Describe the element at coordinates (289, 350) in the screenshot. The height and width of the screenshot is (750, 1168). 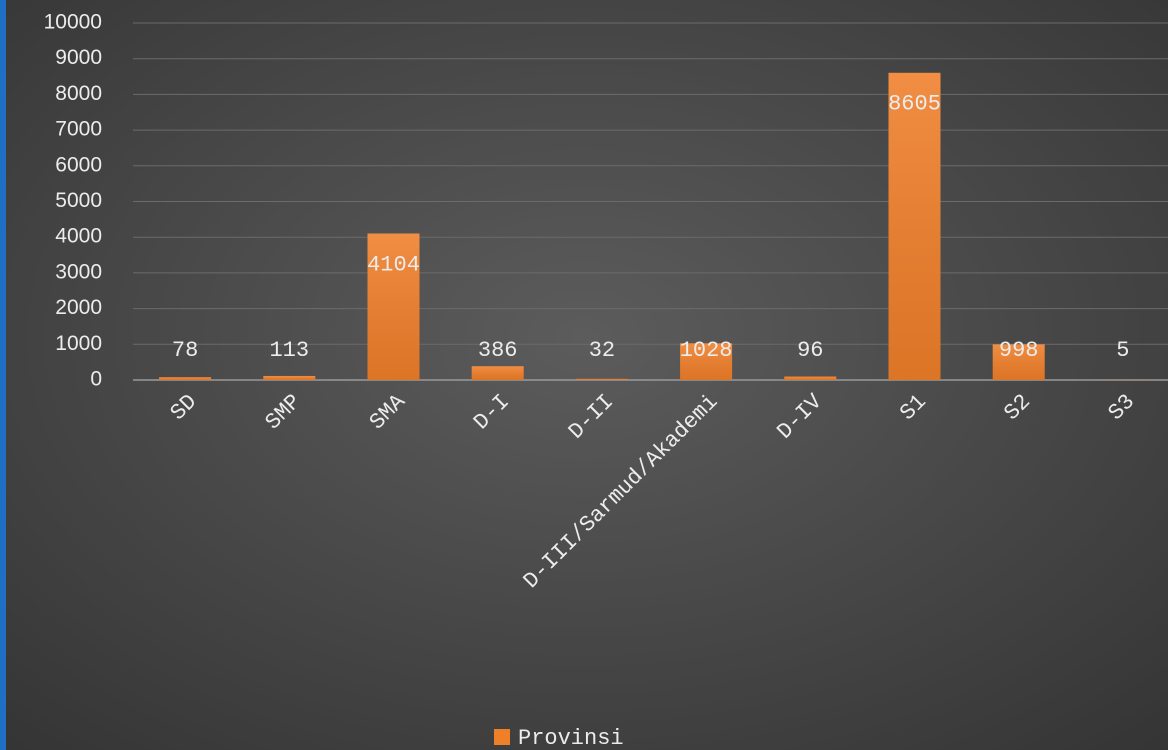
I see `data-label: 113` at that location.